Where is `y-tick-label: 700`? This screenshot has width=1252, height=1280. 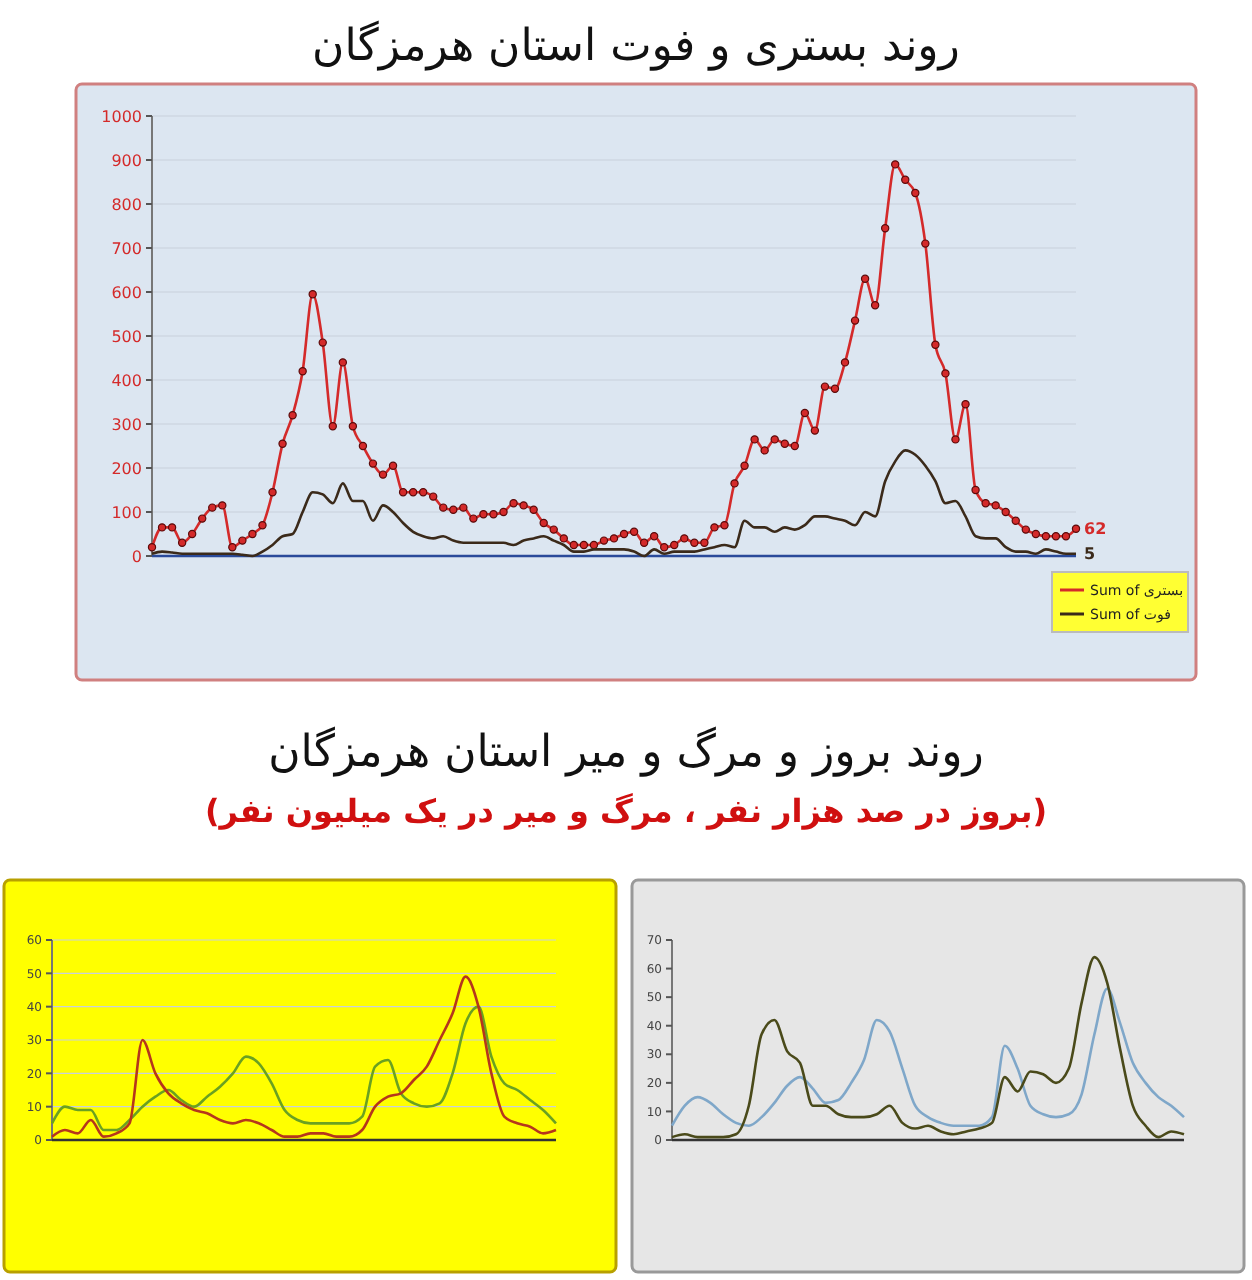 y-tick-label: 700 is located at coordinates (126, 248).